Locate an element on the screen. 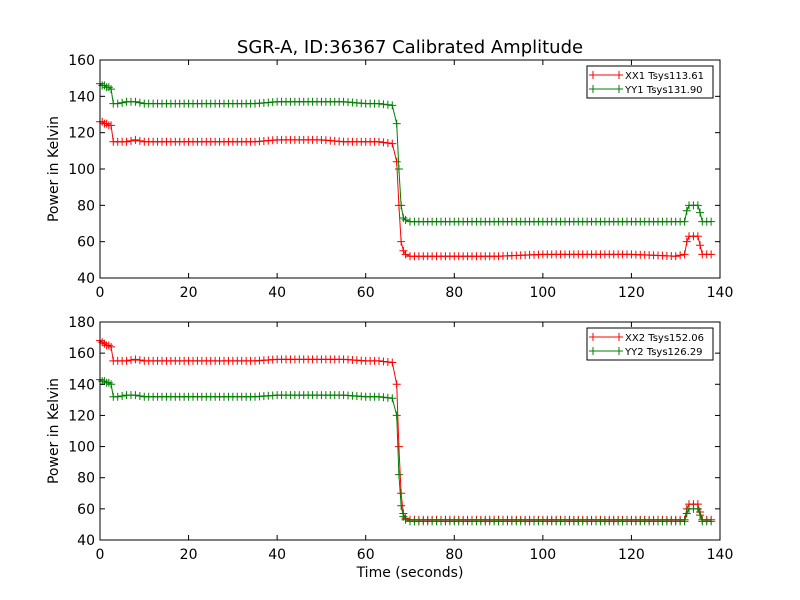 The height and width of the screenshot is (600, 800). legend: XX1 Tsys113.61 YY1 Tsys131.90 is located at coordinates (650, 82).